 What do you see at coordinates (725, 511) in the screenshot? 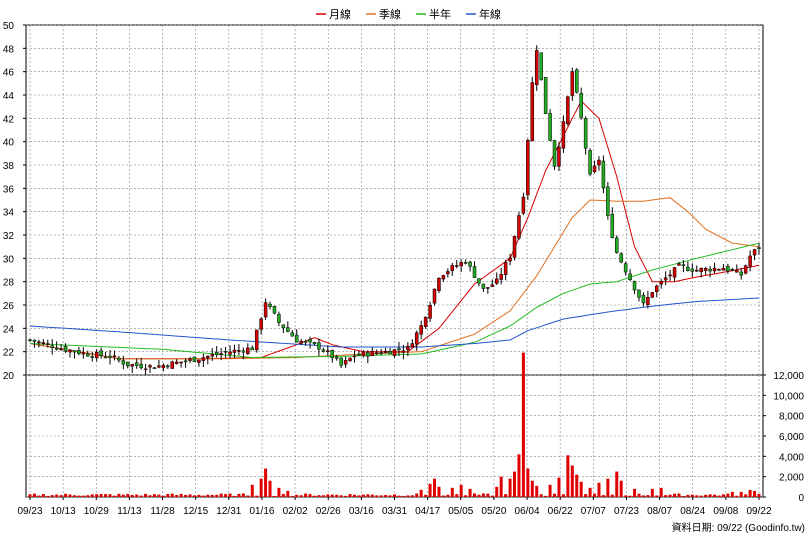
I see `x-tick-label: 09/08` at bounding box center [725, 511].